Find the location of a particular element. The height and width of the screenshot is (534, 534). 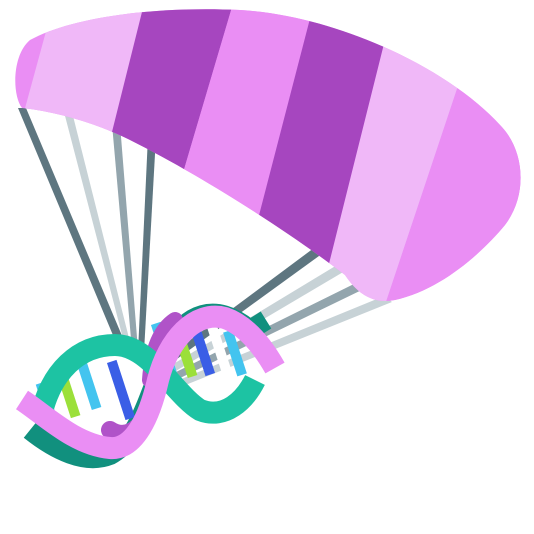

suspension-lines-left is located at coordinates (87, 230).